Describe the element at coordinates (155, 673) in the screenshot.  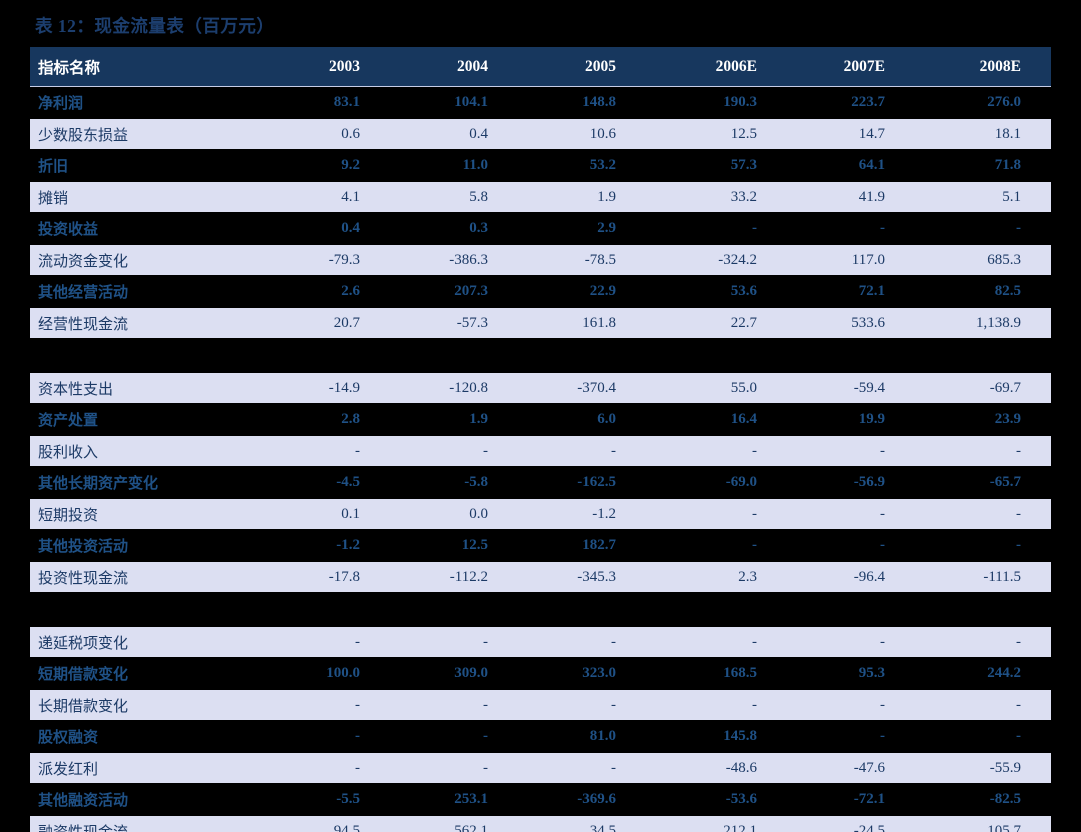
I see `row-label: 短期借款变化` at that location.